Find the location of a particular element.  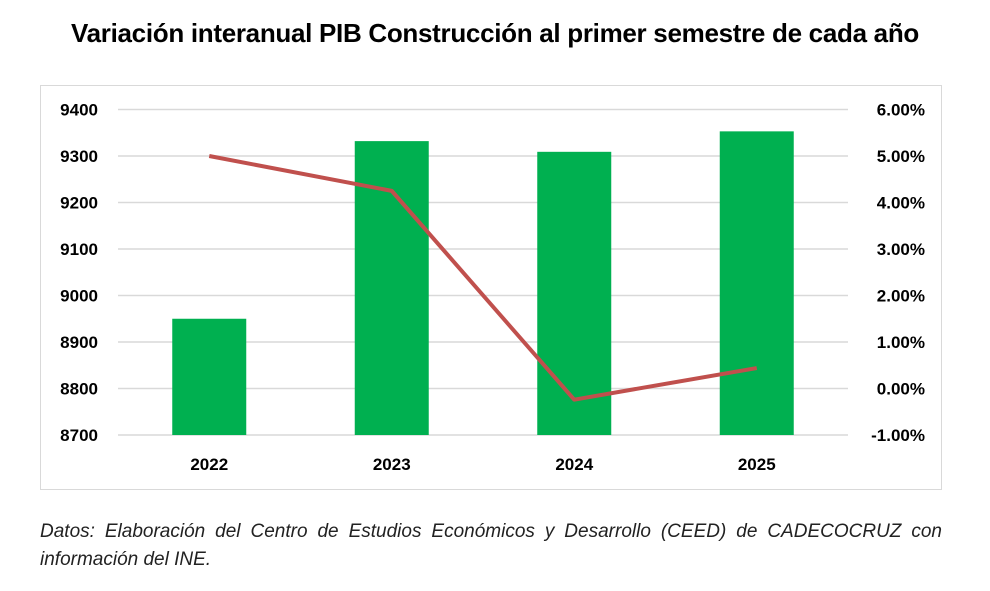

left-tick-label: 8800 is located at coordinates (79, 389).